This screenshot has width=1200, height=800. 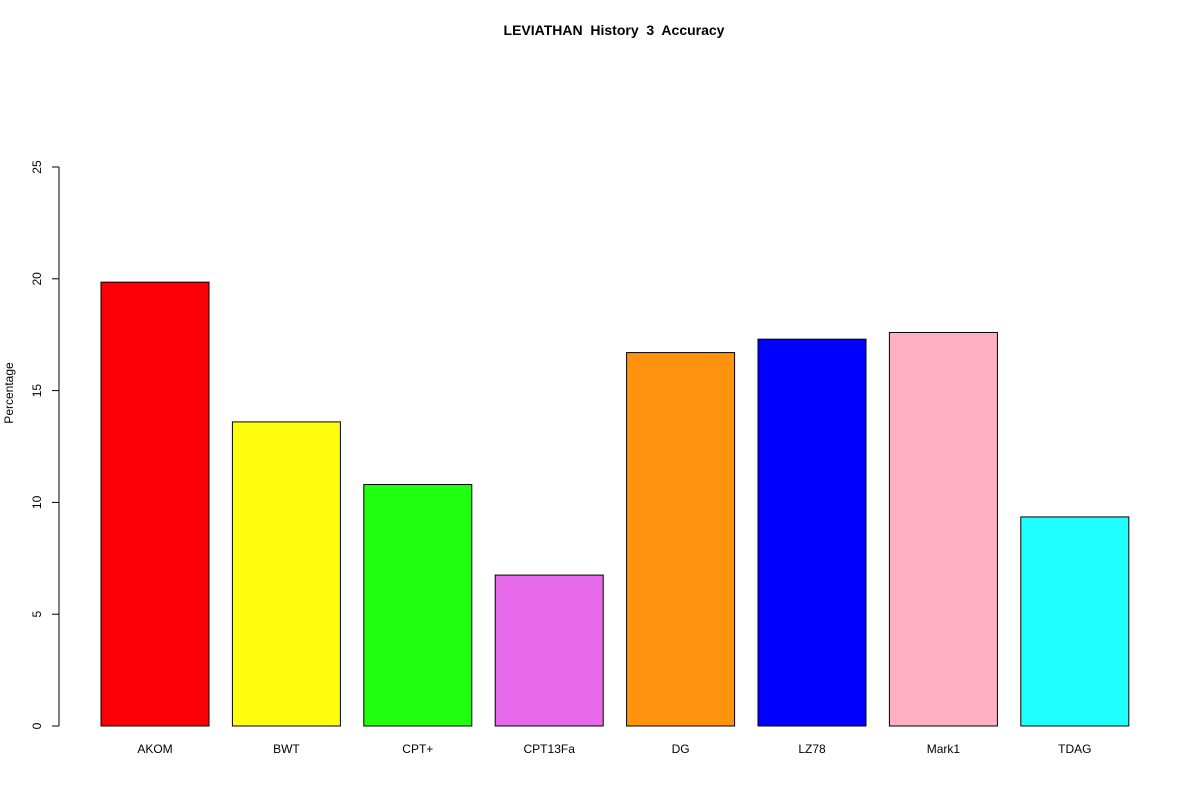 What do you see at coordinates (154, 749) in the screenshot?
I see `x-tick-label: AKOM` at bounding box center [154, 749].